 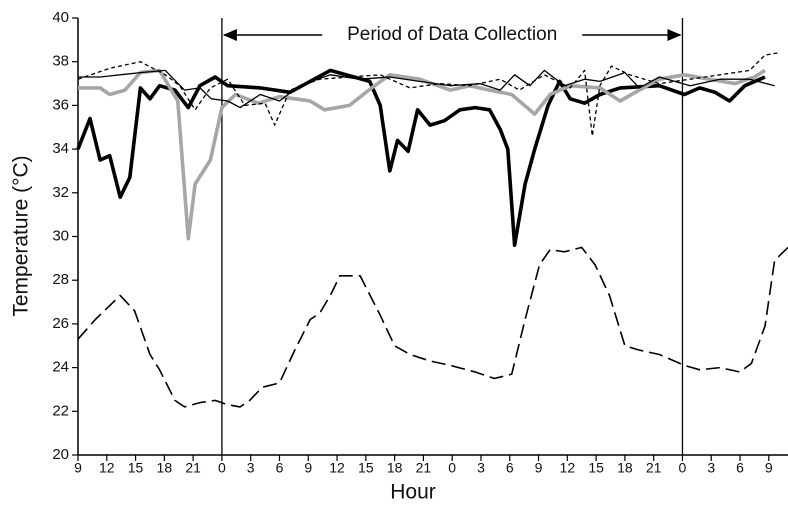 What do you see at coordinates (60, 279) in the screenshot?
I see `y-tick-label: 28` at bounding box center [60, 279].